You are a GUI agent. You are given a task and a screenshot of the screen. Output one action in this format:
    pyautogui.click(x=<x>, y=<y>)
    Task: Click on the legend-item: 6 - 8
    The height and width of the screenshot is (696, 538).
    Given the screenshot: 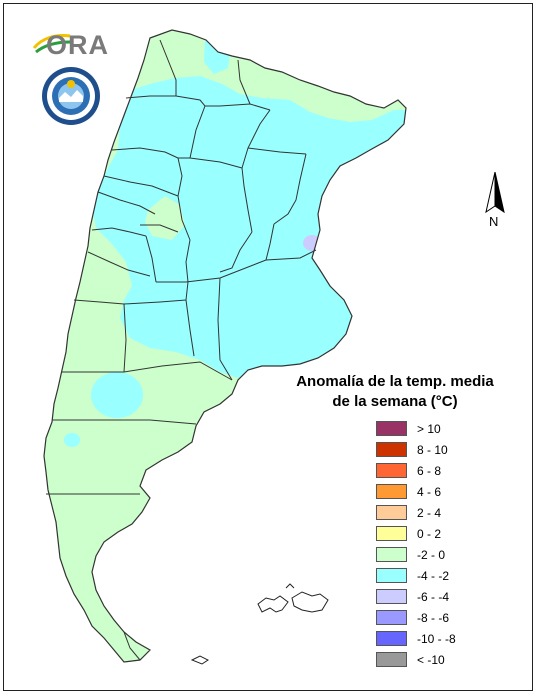 What is the action you would take?
    pyautogui.click(x=416, y=470)
    